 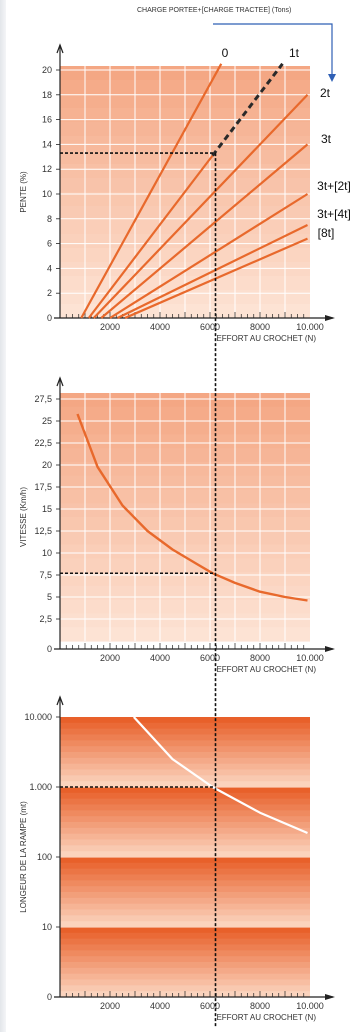 I want to click on y-tick-label: 16, so click(x=47, y=120).